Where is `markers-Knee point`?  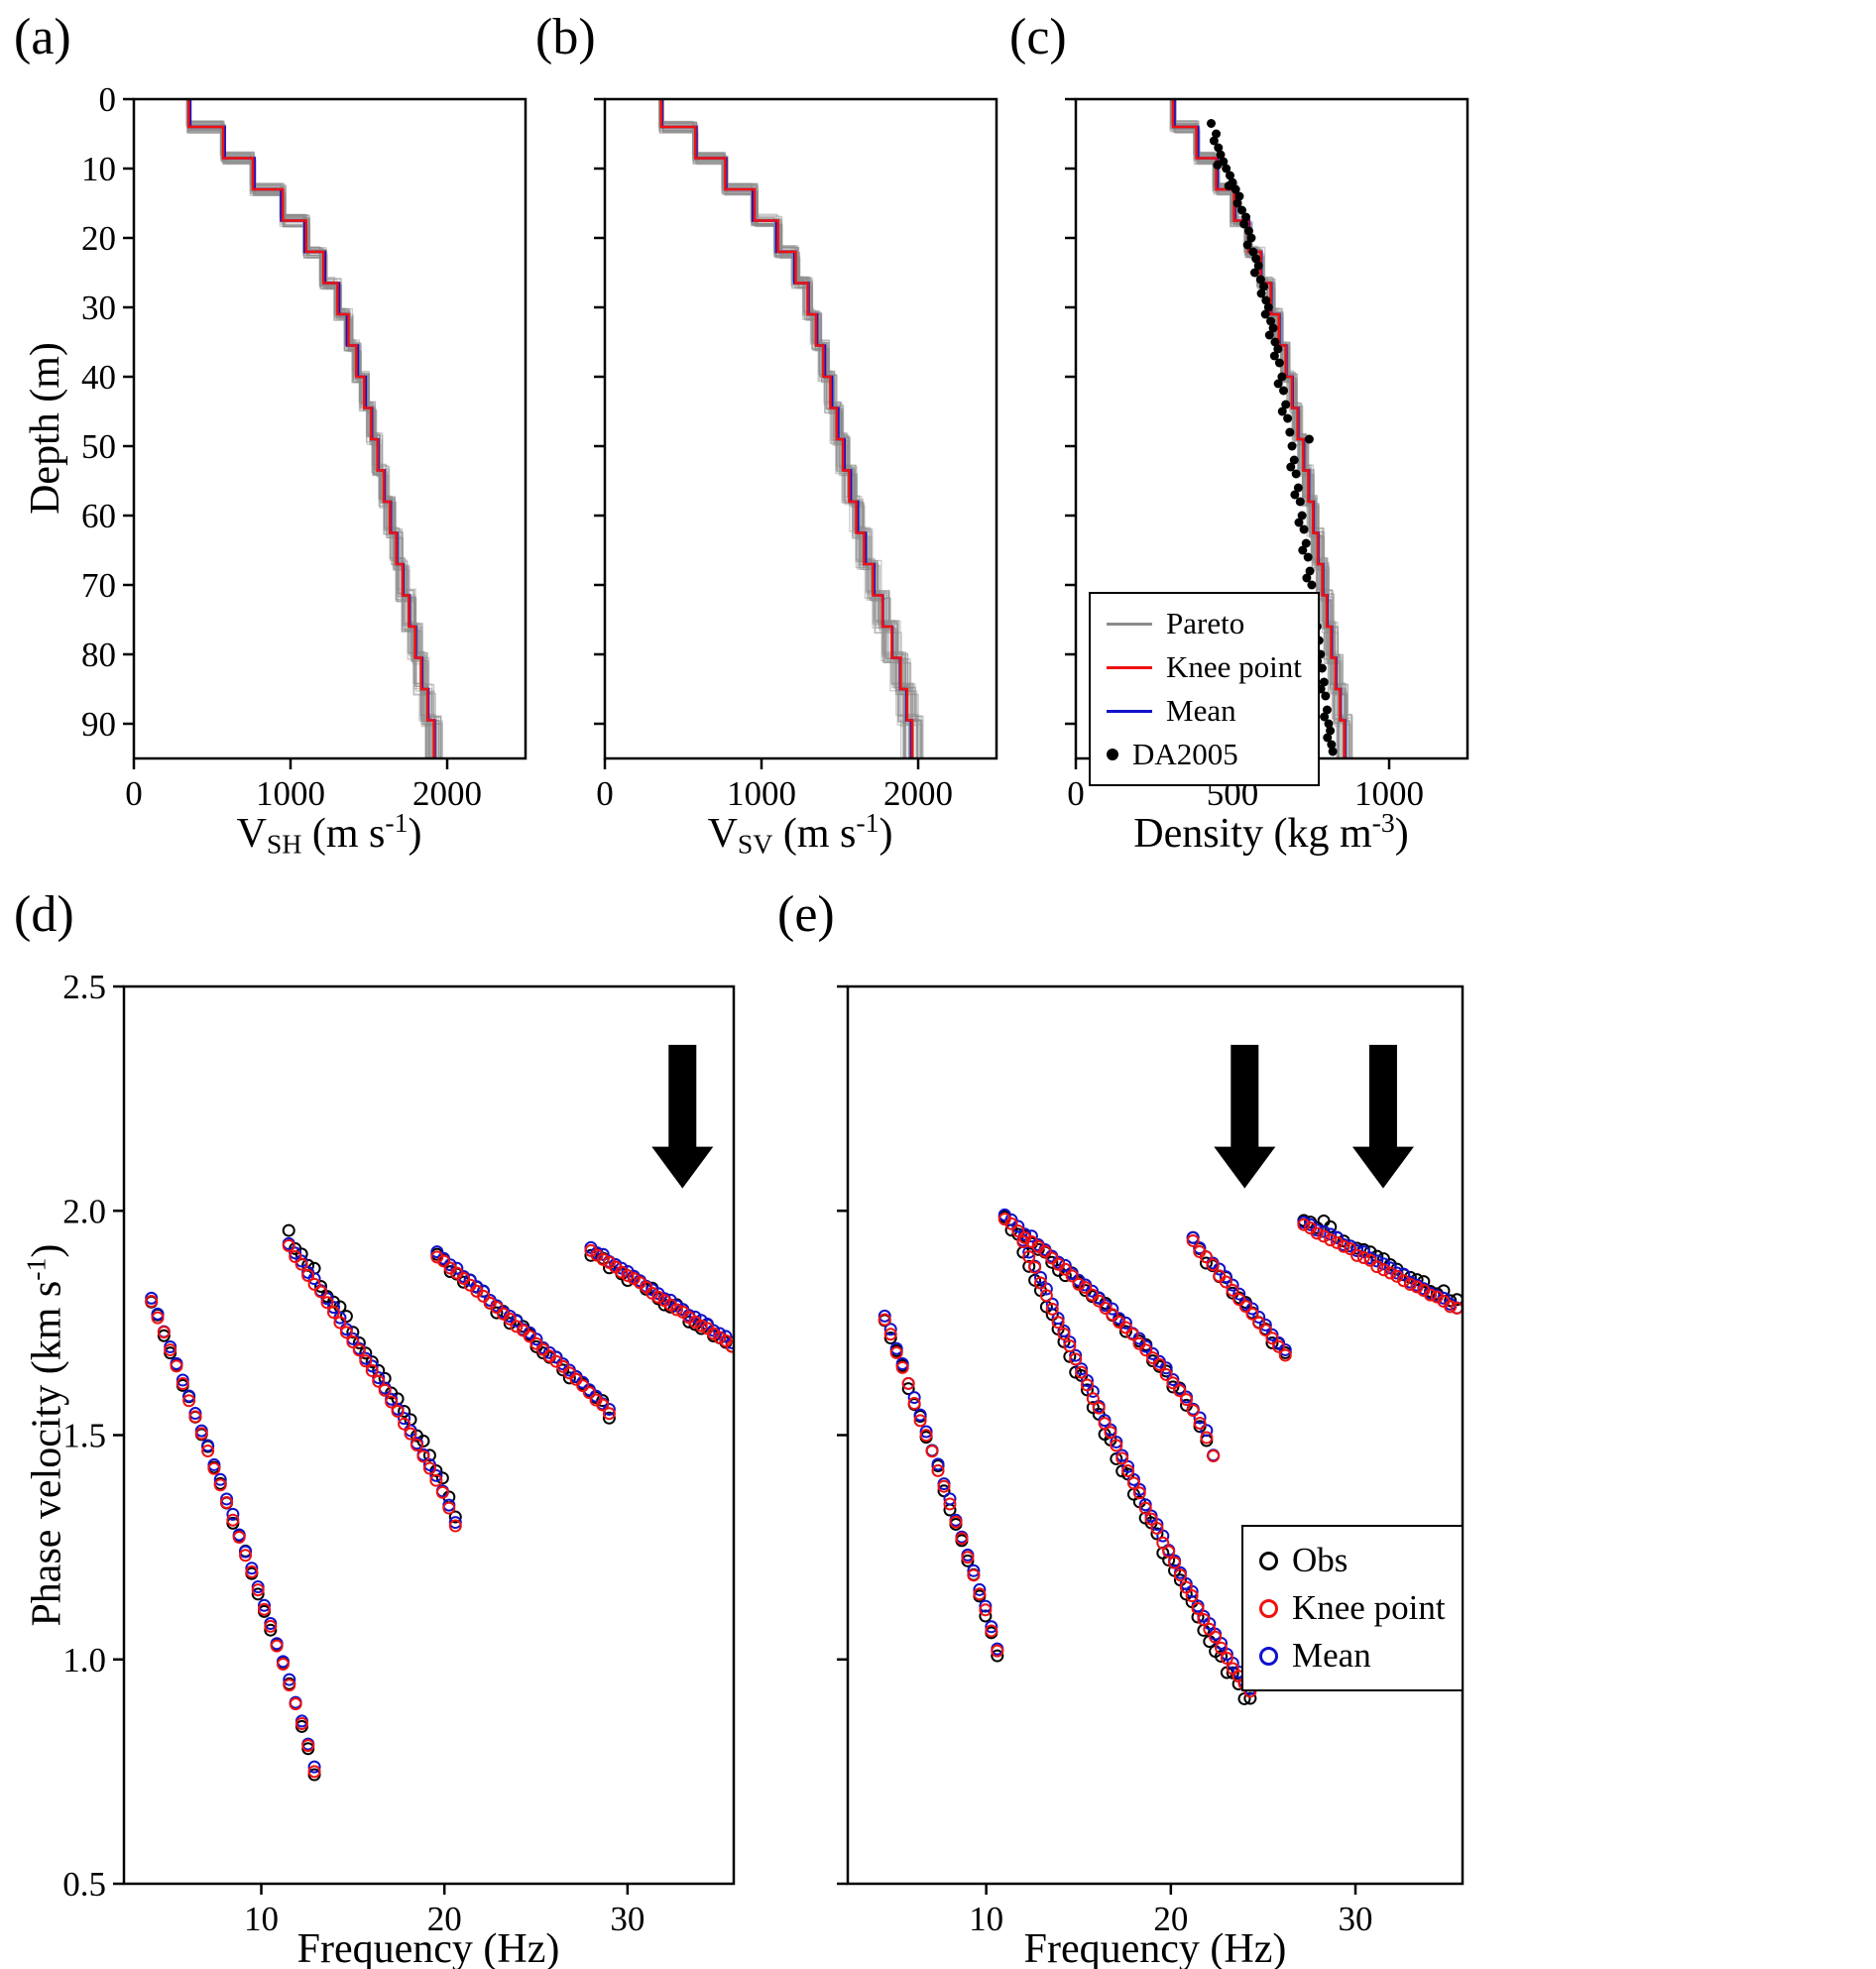 markers-Knee point is located at coordinates (440, 1509).